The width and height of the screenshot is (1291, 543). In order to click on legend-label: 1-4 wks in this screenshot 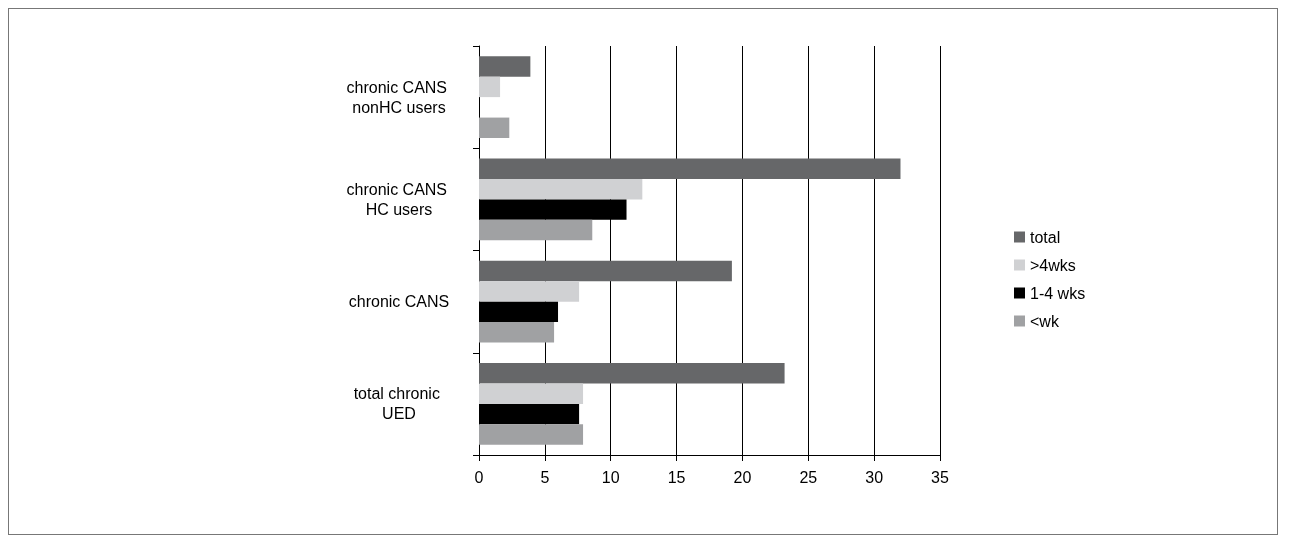, I will do `click(1058, 293)`.